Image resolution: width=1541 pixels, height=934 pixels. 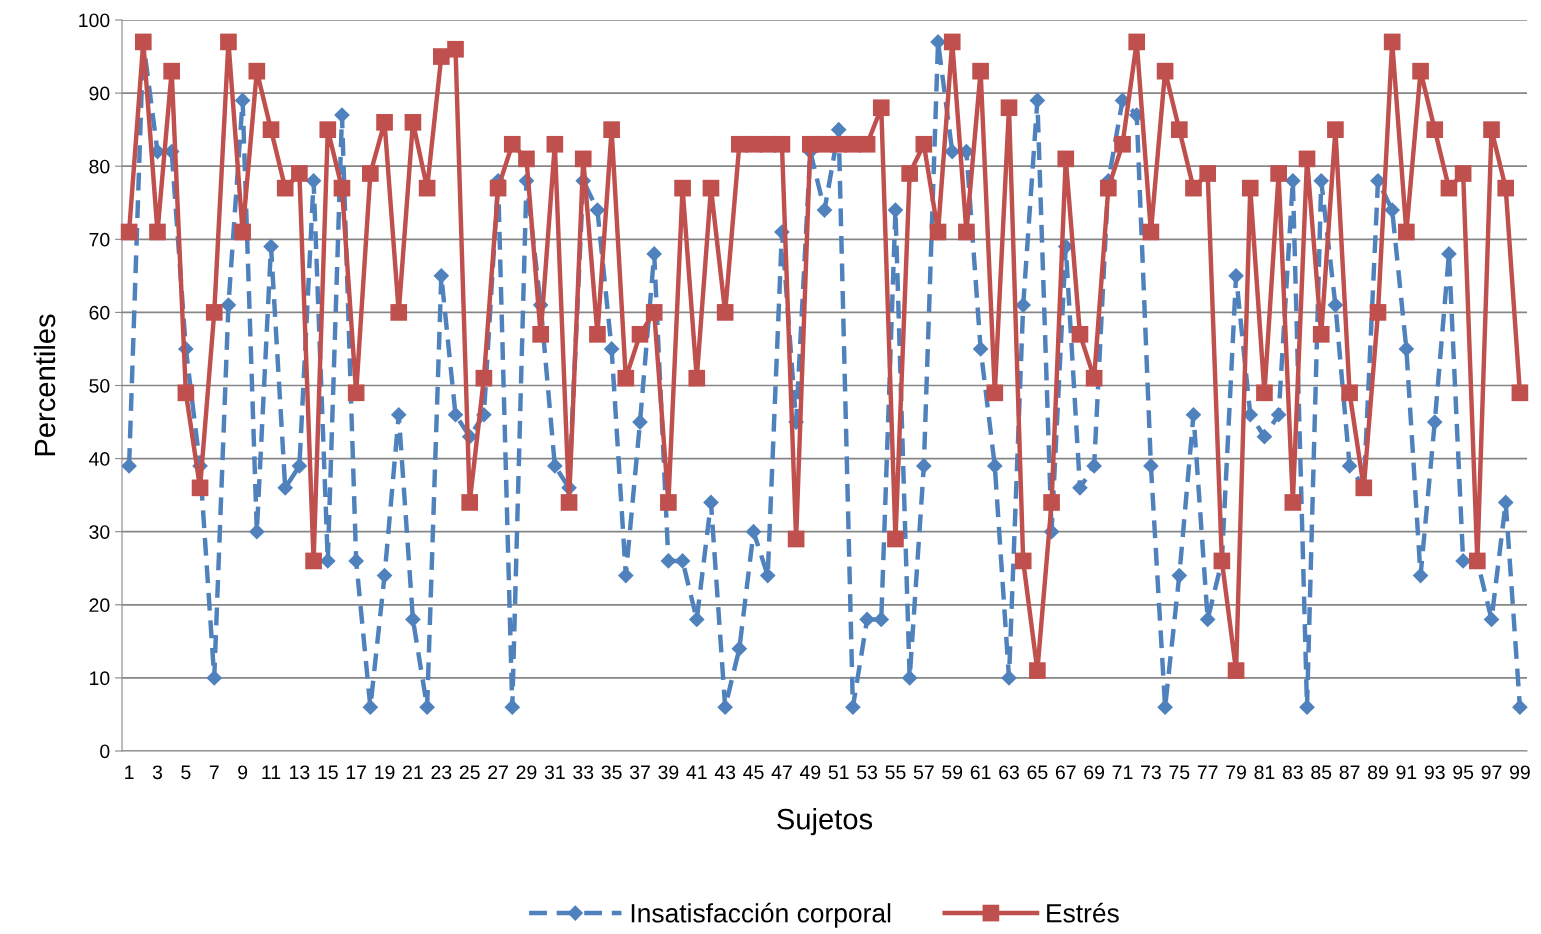 What do you see at coordinates (99, 532) in the screenshot?
I see `y-tick-label: 30` at bounding box center [99, 532].